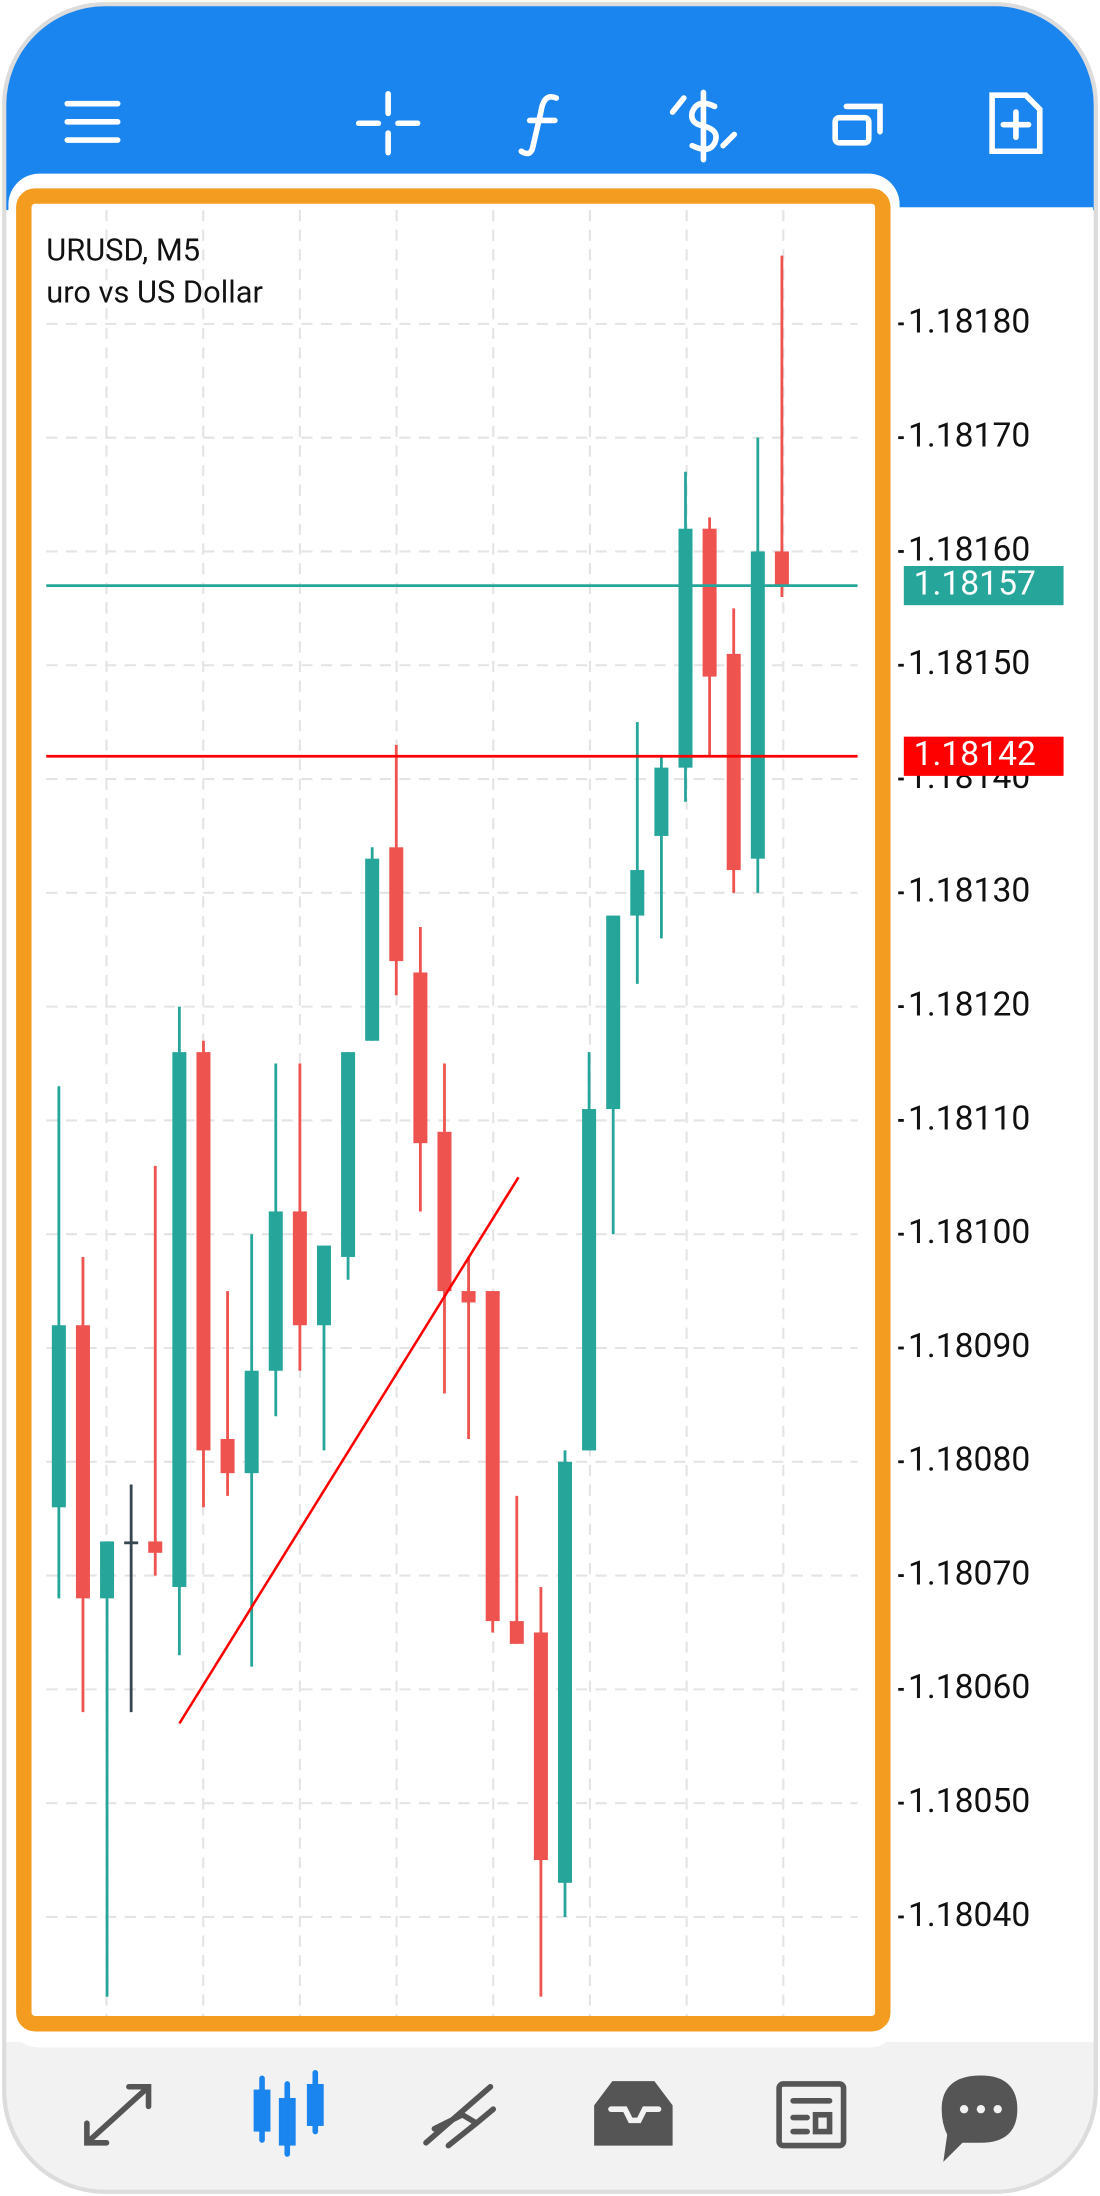 This screenshot has height=2196, width=1100. Describe the element at coordinates (857, 124) in the screenshot. I see `windows-button` at that location.